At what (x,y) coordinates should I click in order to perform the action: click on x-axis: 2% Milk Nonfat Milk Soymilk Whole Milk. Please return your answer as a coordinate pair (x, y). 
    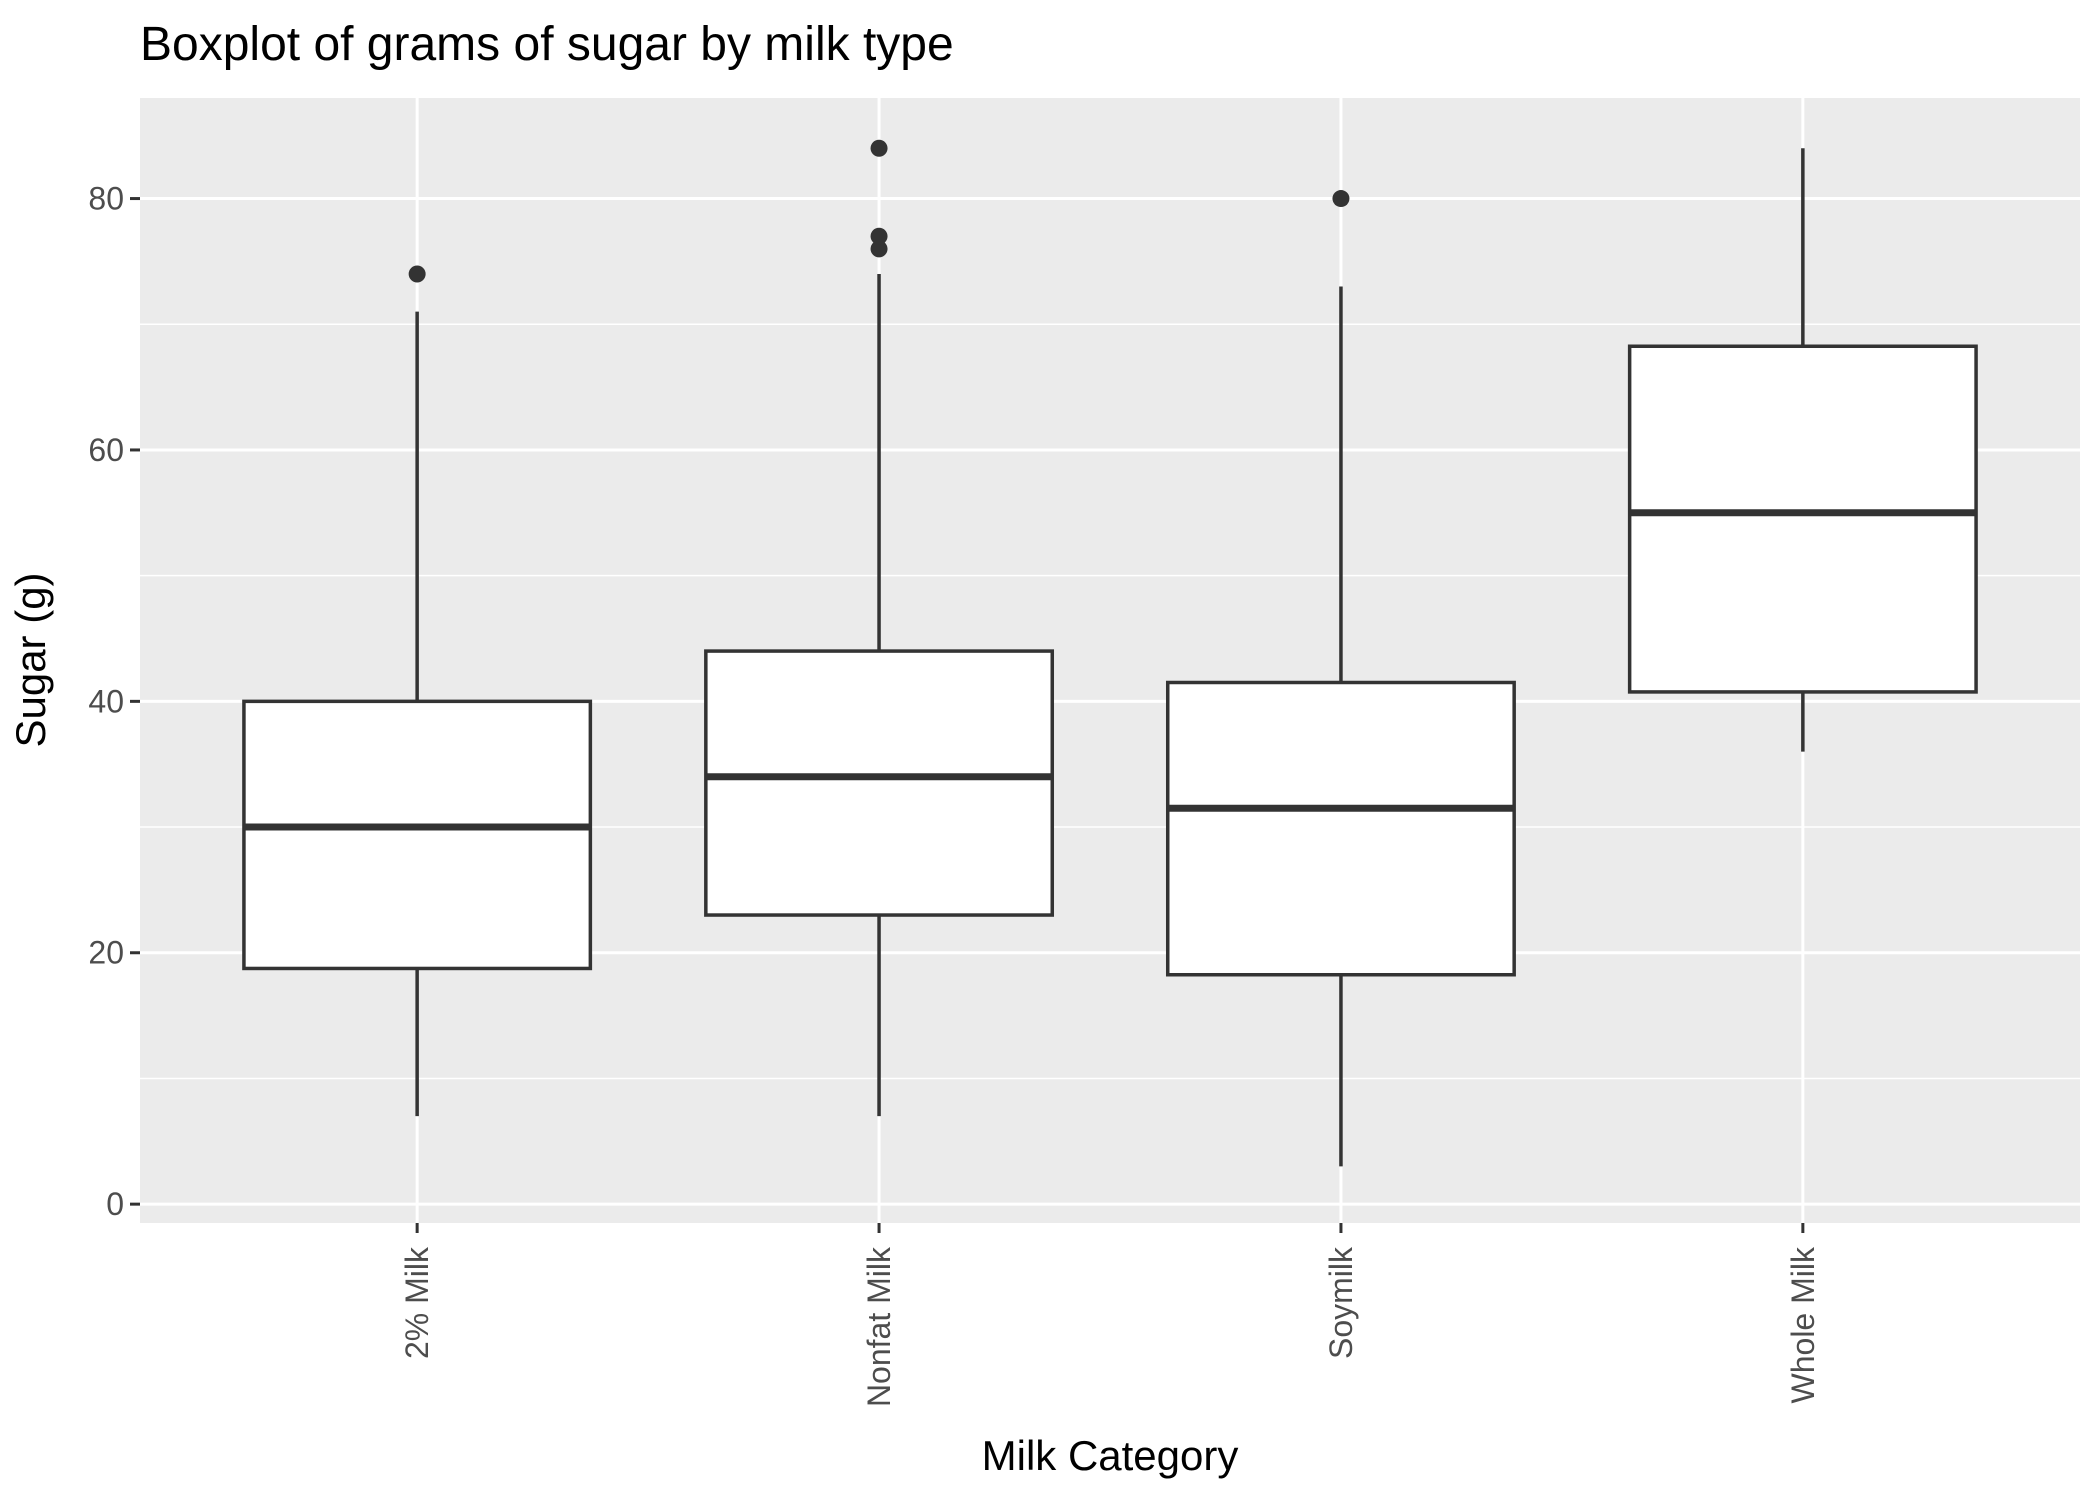
    Looking at the image, I should click on (1110, 1315).